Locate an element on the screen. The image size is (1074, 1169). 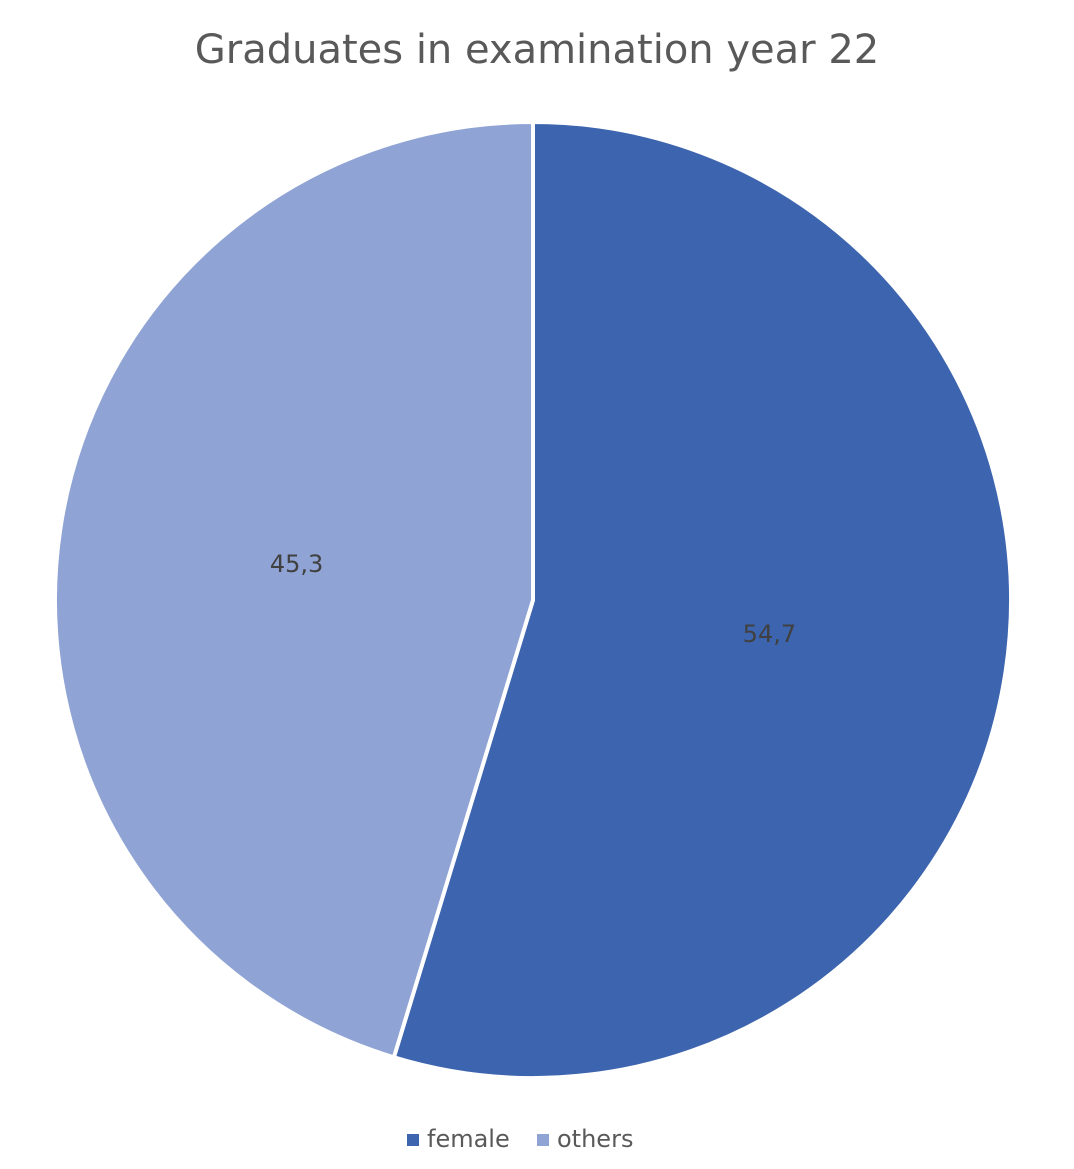
chart-title: Graduates in examination year 22 is located at coordinates (537, 50).